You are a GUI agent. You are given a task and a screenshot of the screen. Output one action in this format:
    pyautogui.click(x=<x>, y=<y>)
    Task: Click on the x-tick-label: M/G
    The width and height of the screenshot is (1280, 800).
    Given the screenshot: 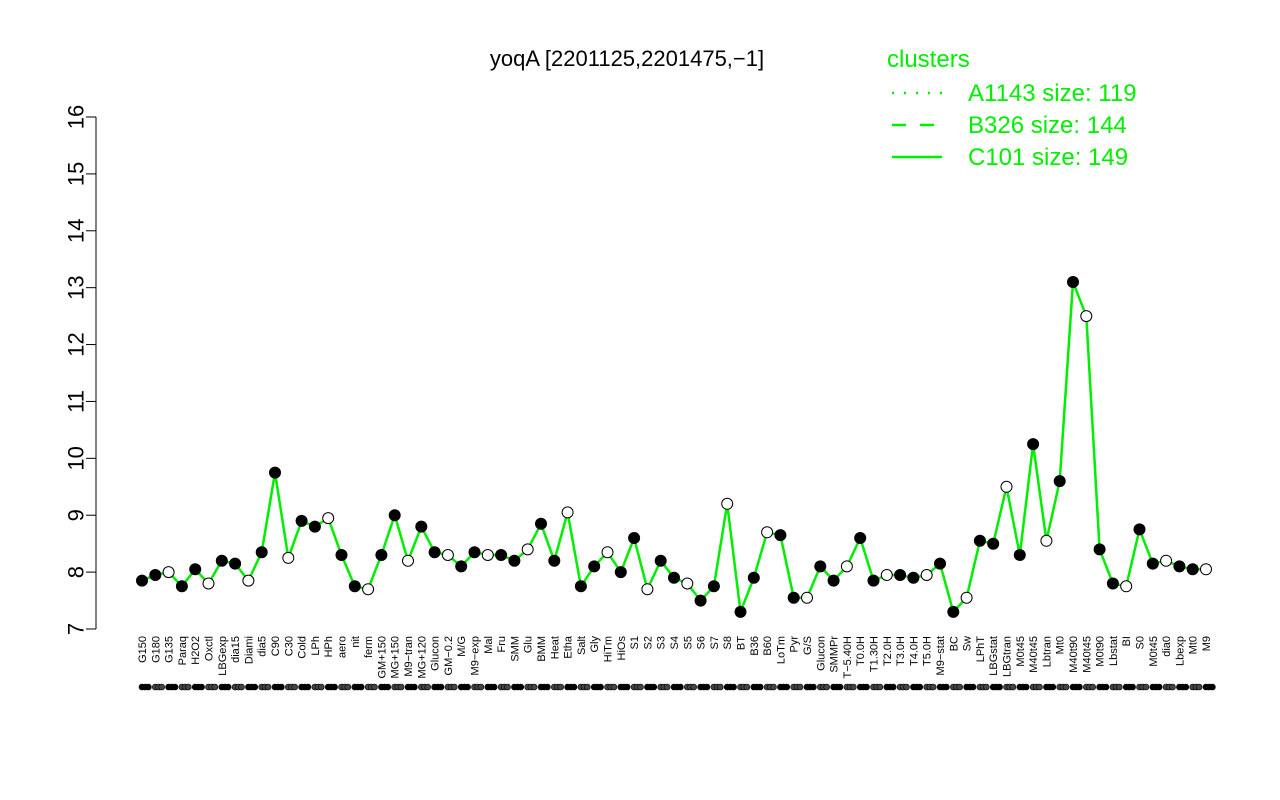 What is the action you would take?
    pyautogui.click(x=462, y=646)
    